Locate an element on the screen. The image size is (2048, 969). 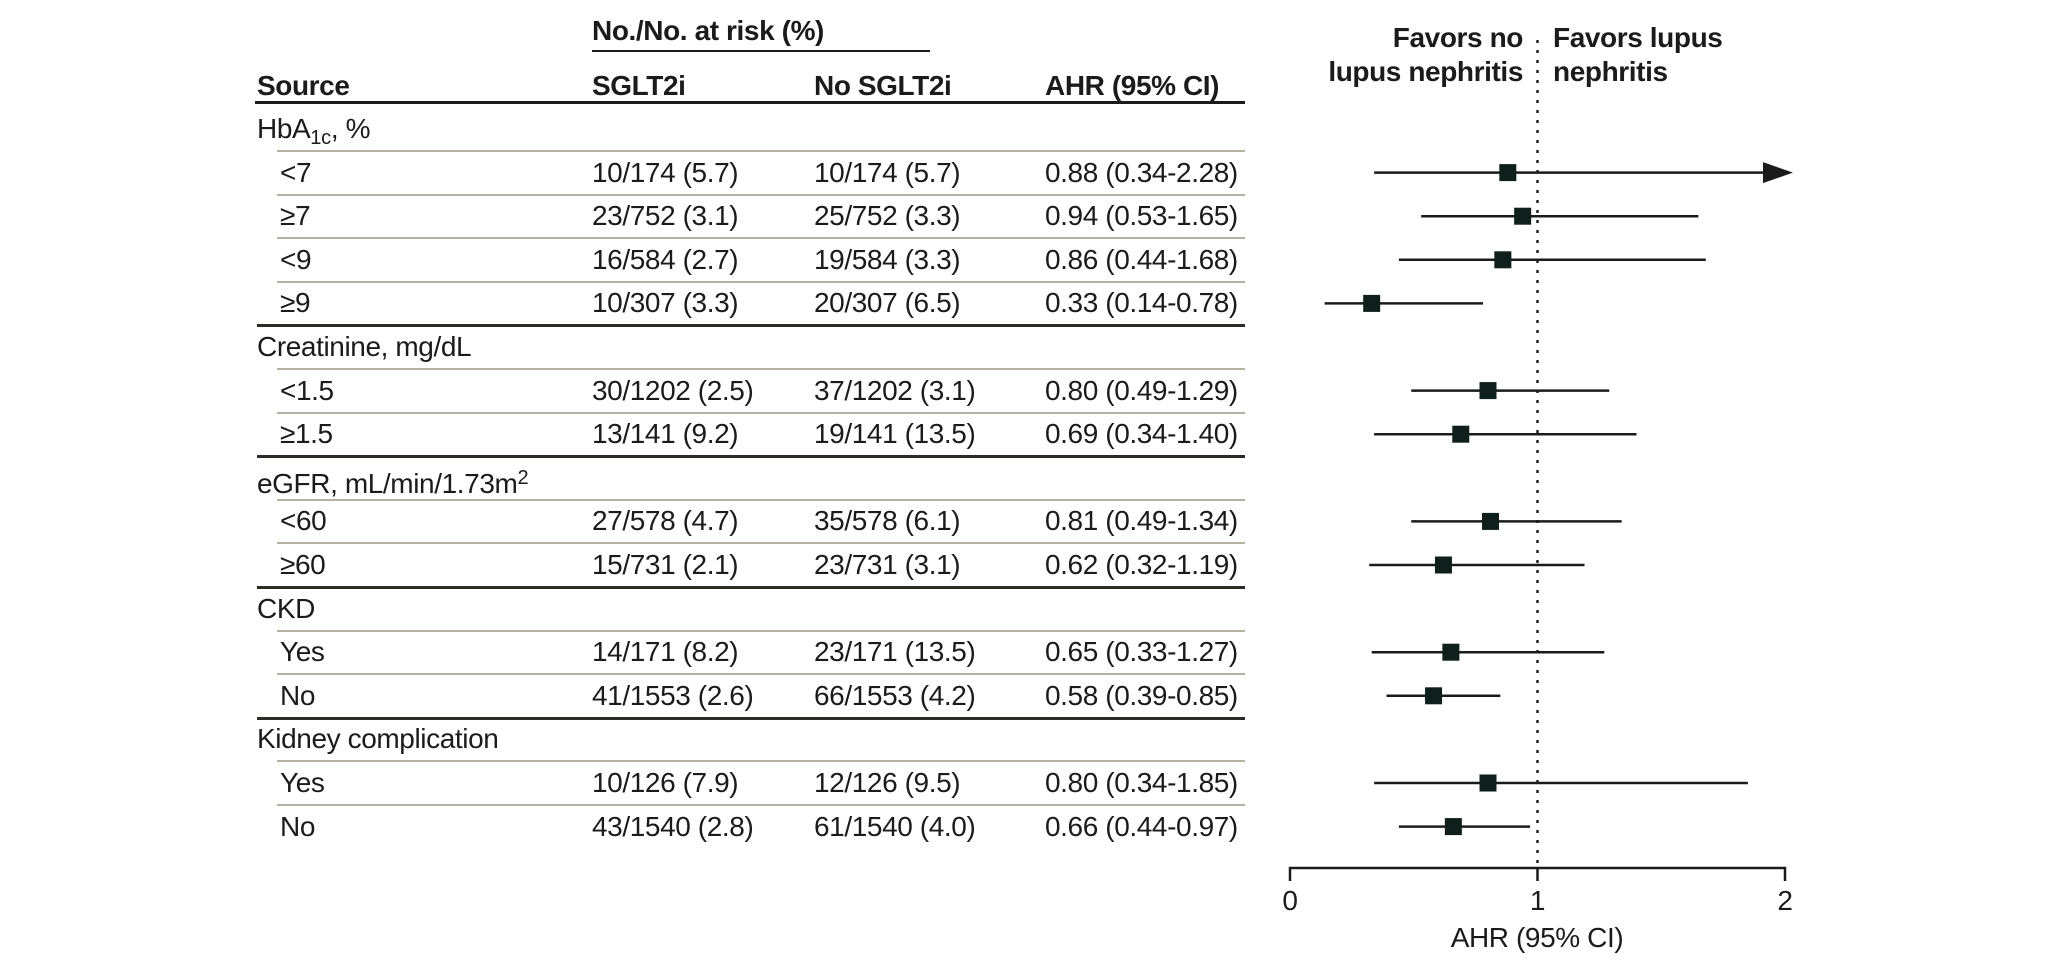
row-no-sglt2i-cell: 12/126 (9.5) is located at coordinates (887, 782).